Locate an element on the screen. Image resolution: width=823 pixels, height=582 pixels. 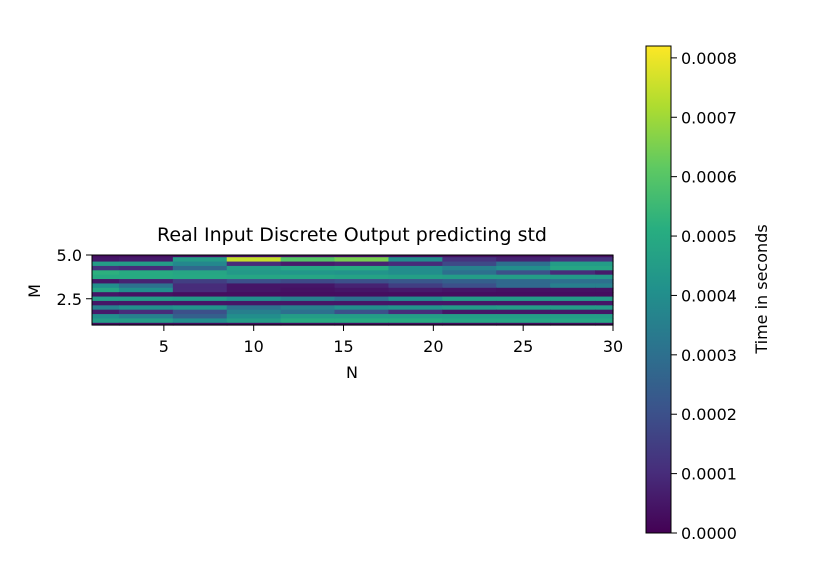
colorbar-tick-label: 0.0000 is located at coordinates (709, 533).